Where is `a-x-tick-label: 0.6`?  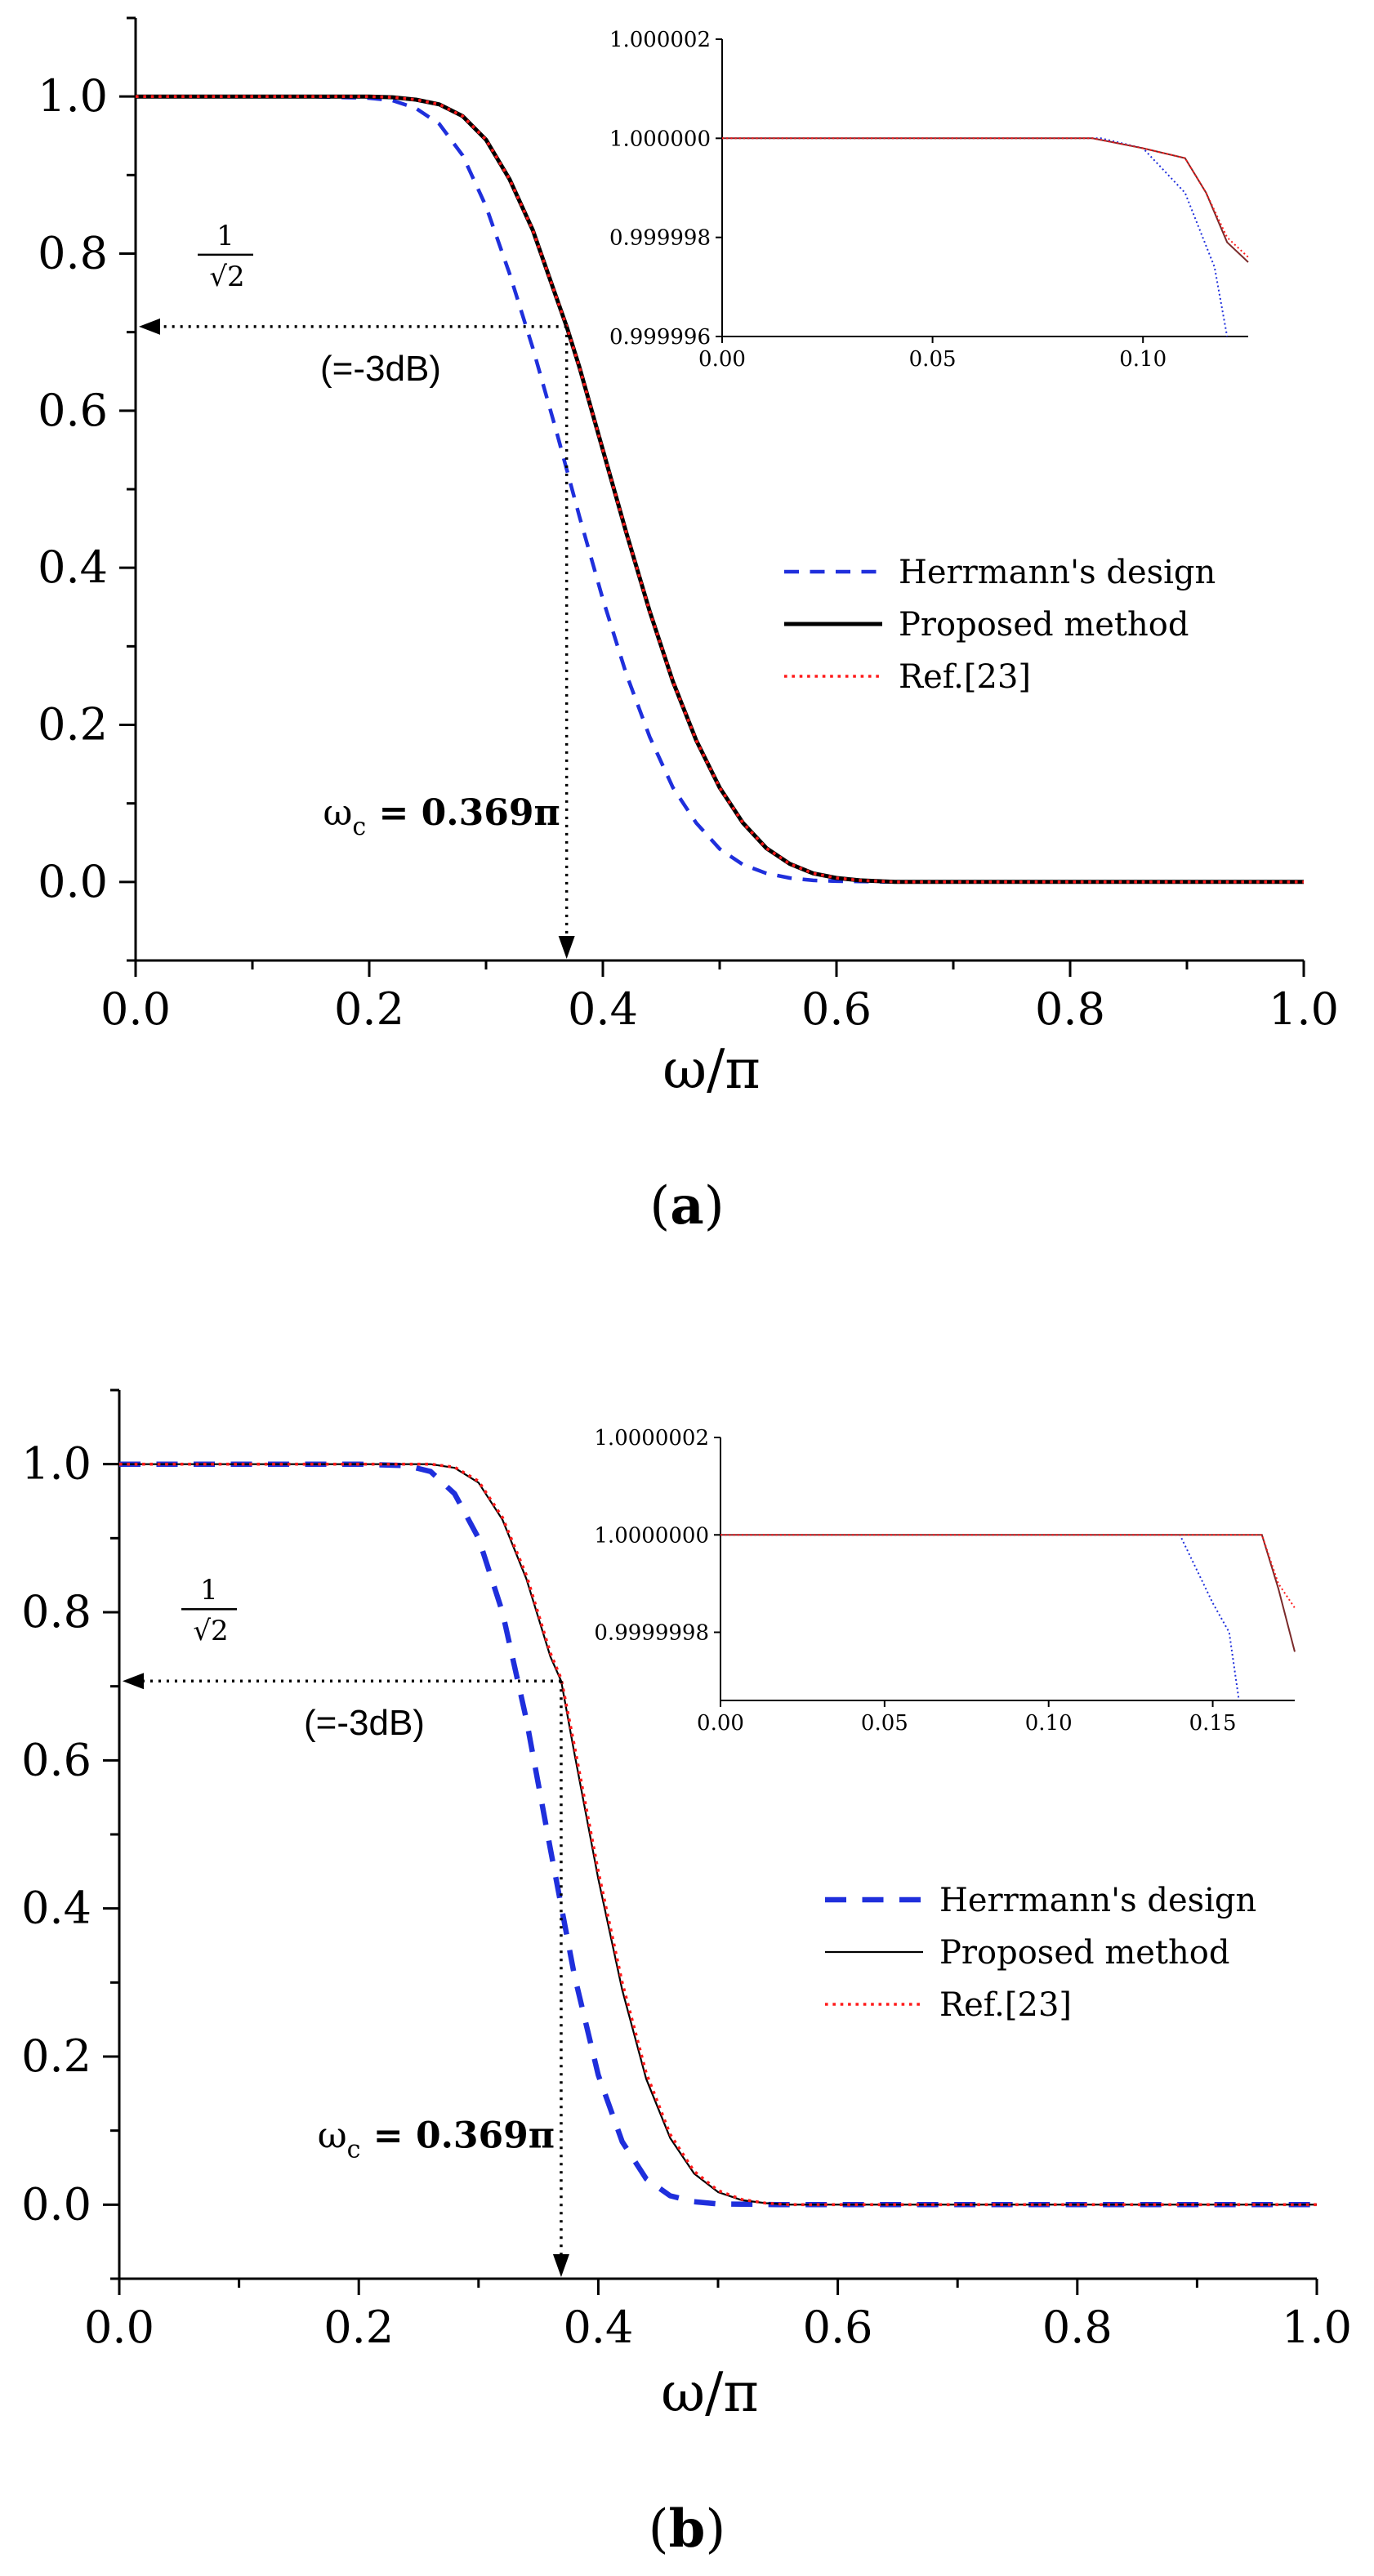
a-x-tick-label: 0.6 is located at coordinates (836, 1009).